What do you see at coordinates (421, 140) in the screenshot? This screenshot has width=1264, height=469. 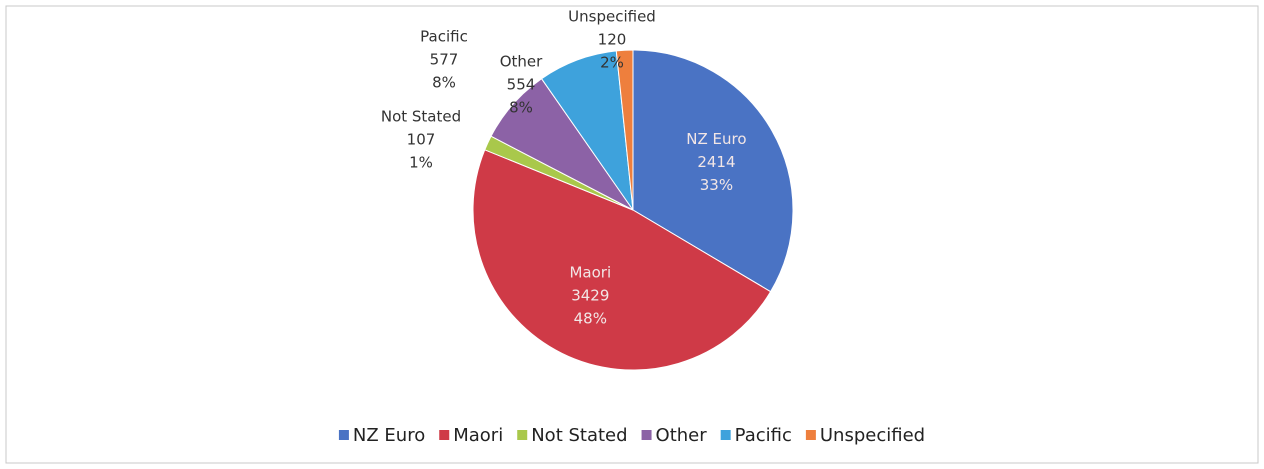 I see `data-label: 107` at bounding box center [421, 140].